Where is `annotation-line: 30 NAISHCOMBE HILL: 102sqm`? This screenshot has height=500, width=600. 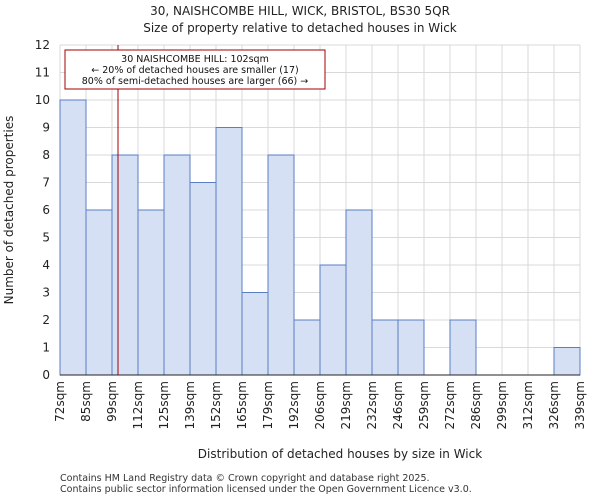
annotation-line: 30 NAISHCOMBE HILL: 102sqm is located at coordinates (195, 59).